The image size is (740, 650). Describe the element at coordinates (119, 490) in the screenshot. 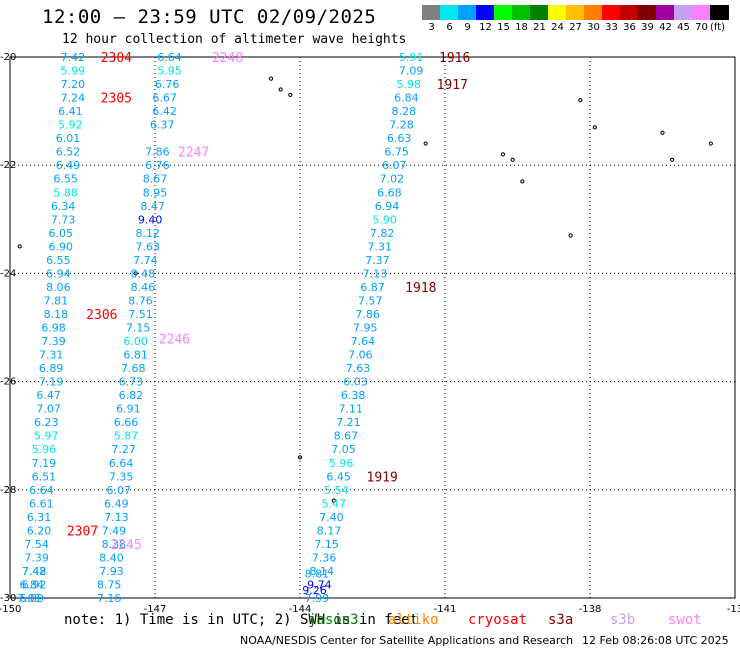

I see `wave-height-label: 6.07` at that location.